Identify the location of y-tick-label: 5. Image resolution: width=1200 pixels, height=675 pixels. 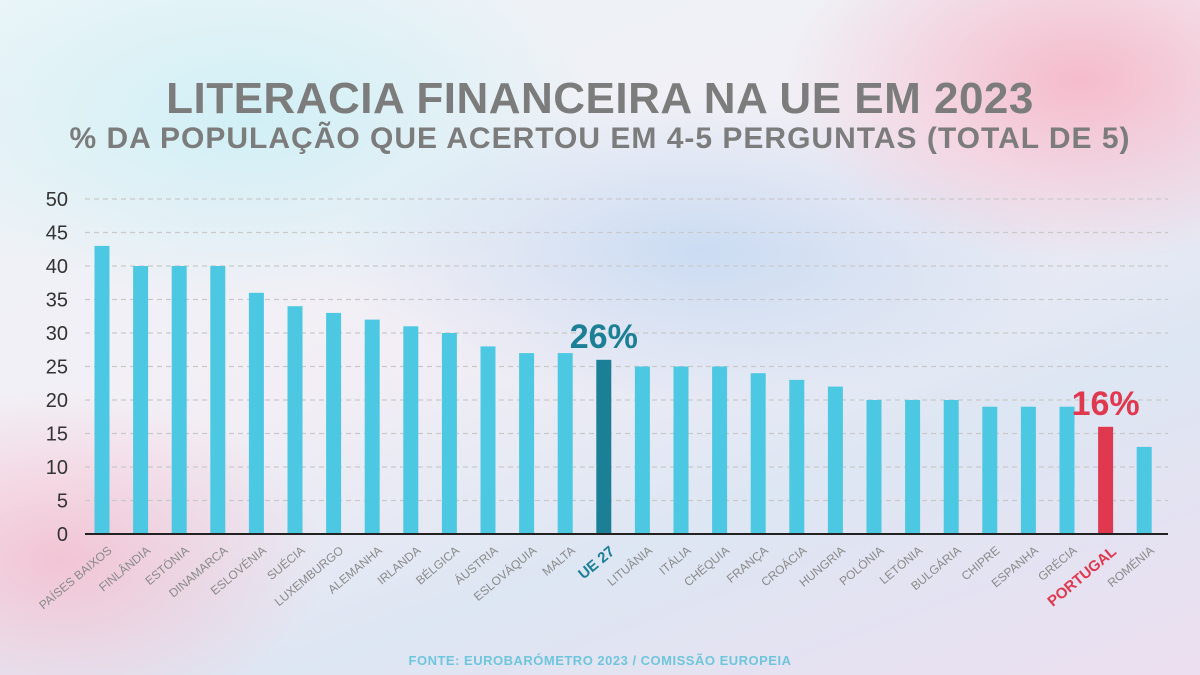
(62, 502).